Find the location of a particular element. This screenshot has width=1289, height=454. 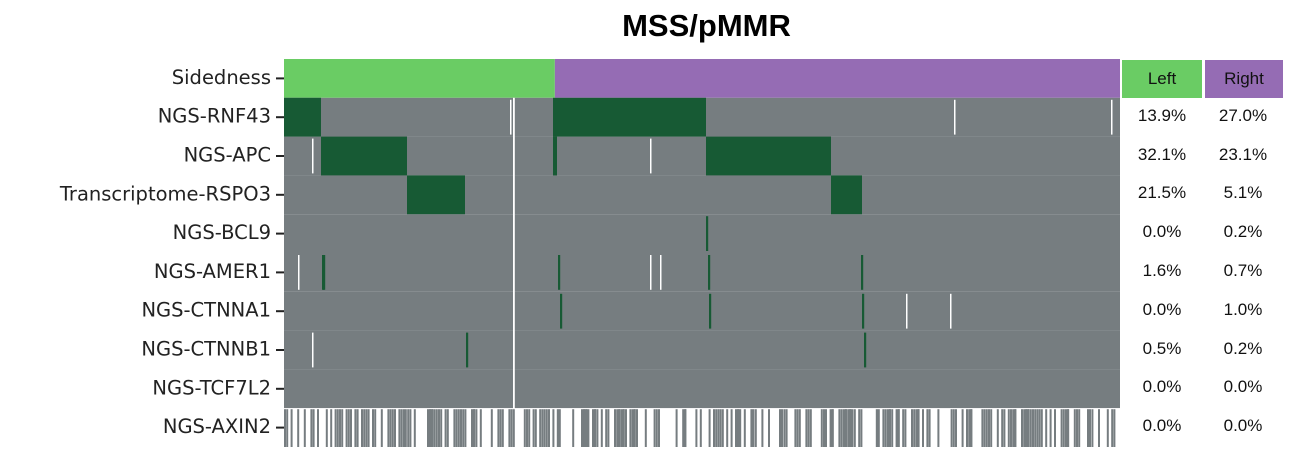

row-background-ngs-apc is located at coordinates (702, 156).